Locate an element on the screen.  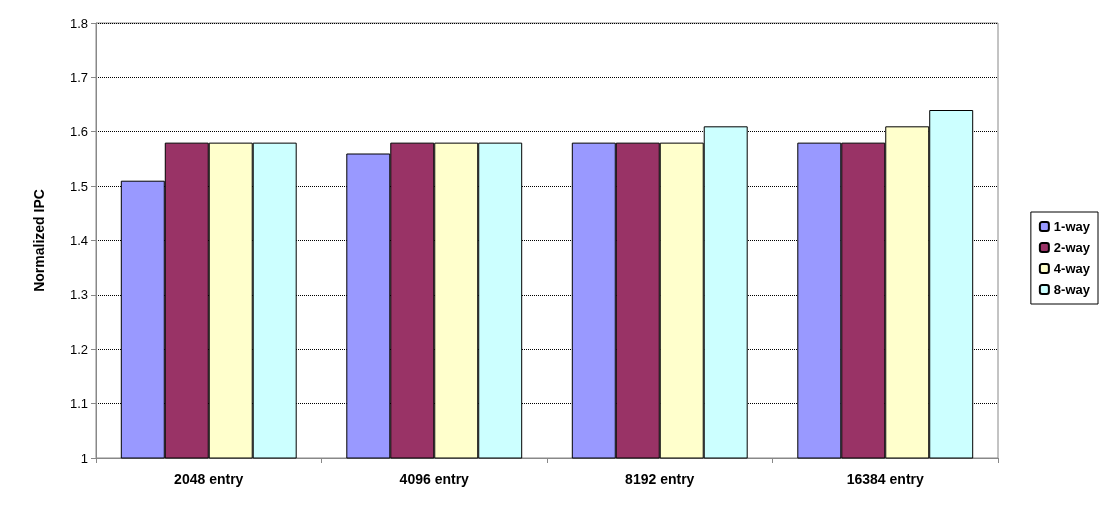
legend-label: 2-way is located at coordinates (1072, 247).